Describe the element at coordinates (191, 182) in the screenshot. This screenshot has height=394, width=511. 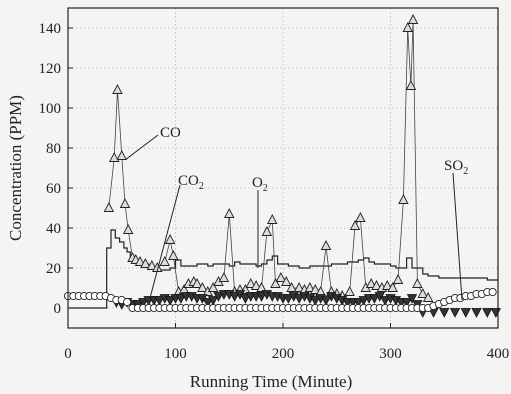
I see `annotation-label: CO2` at that location.